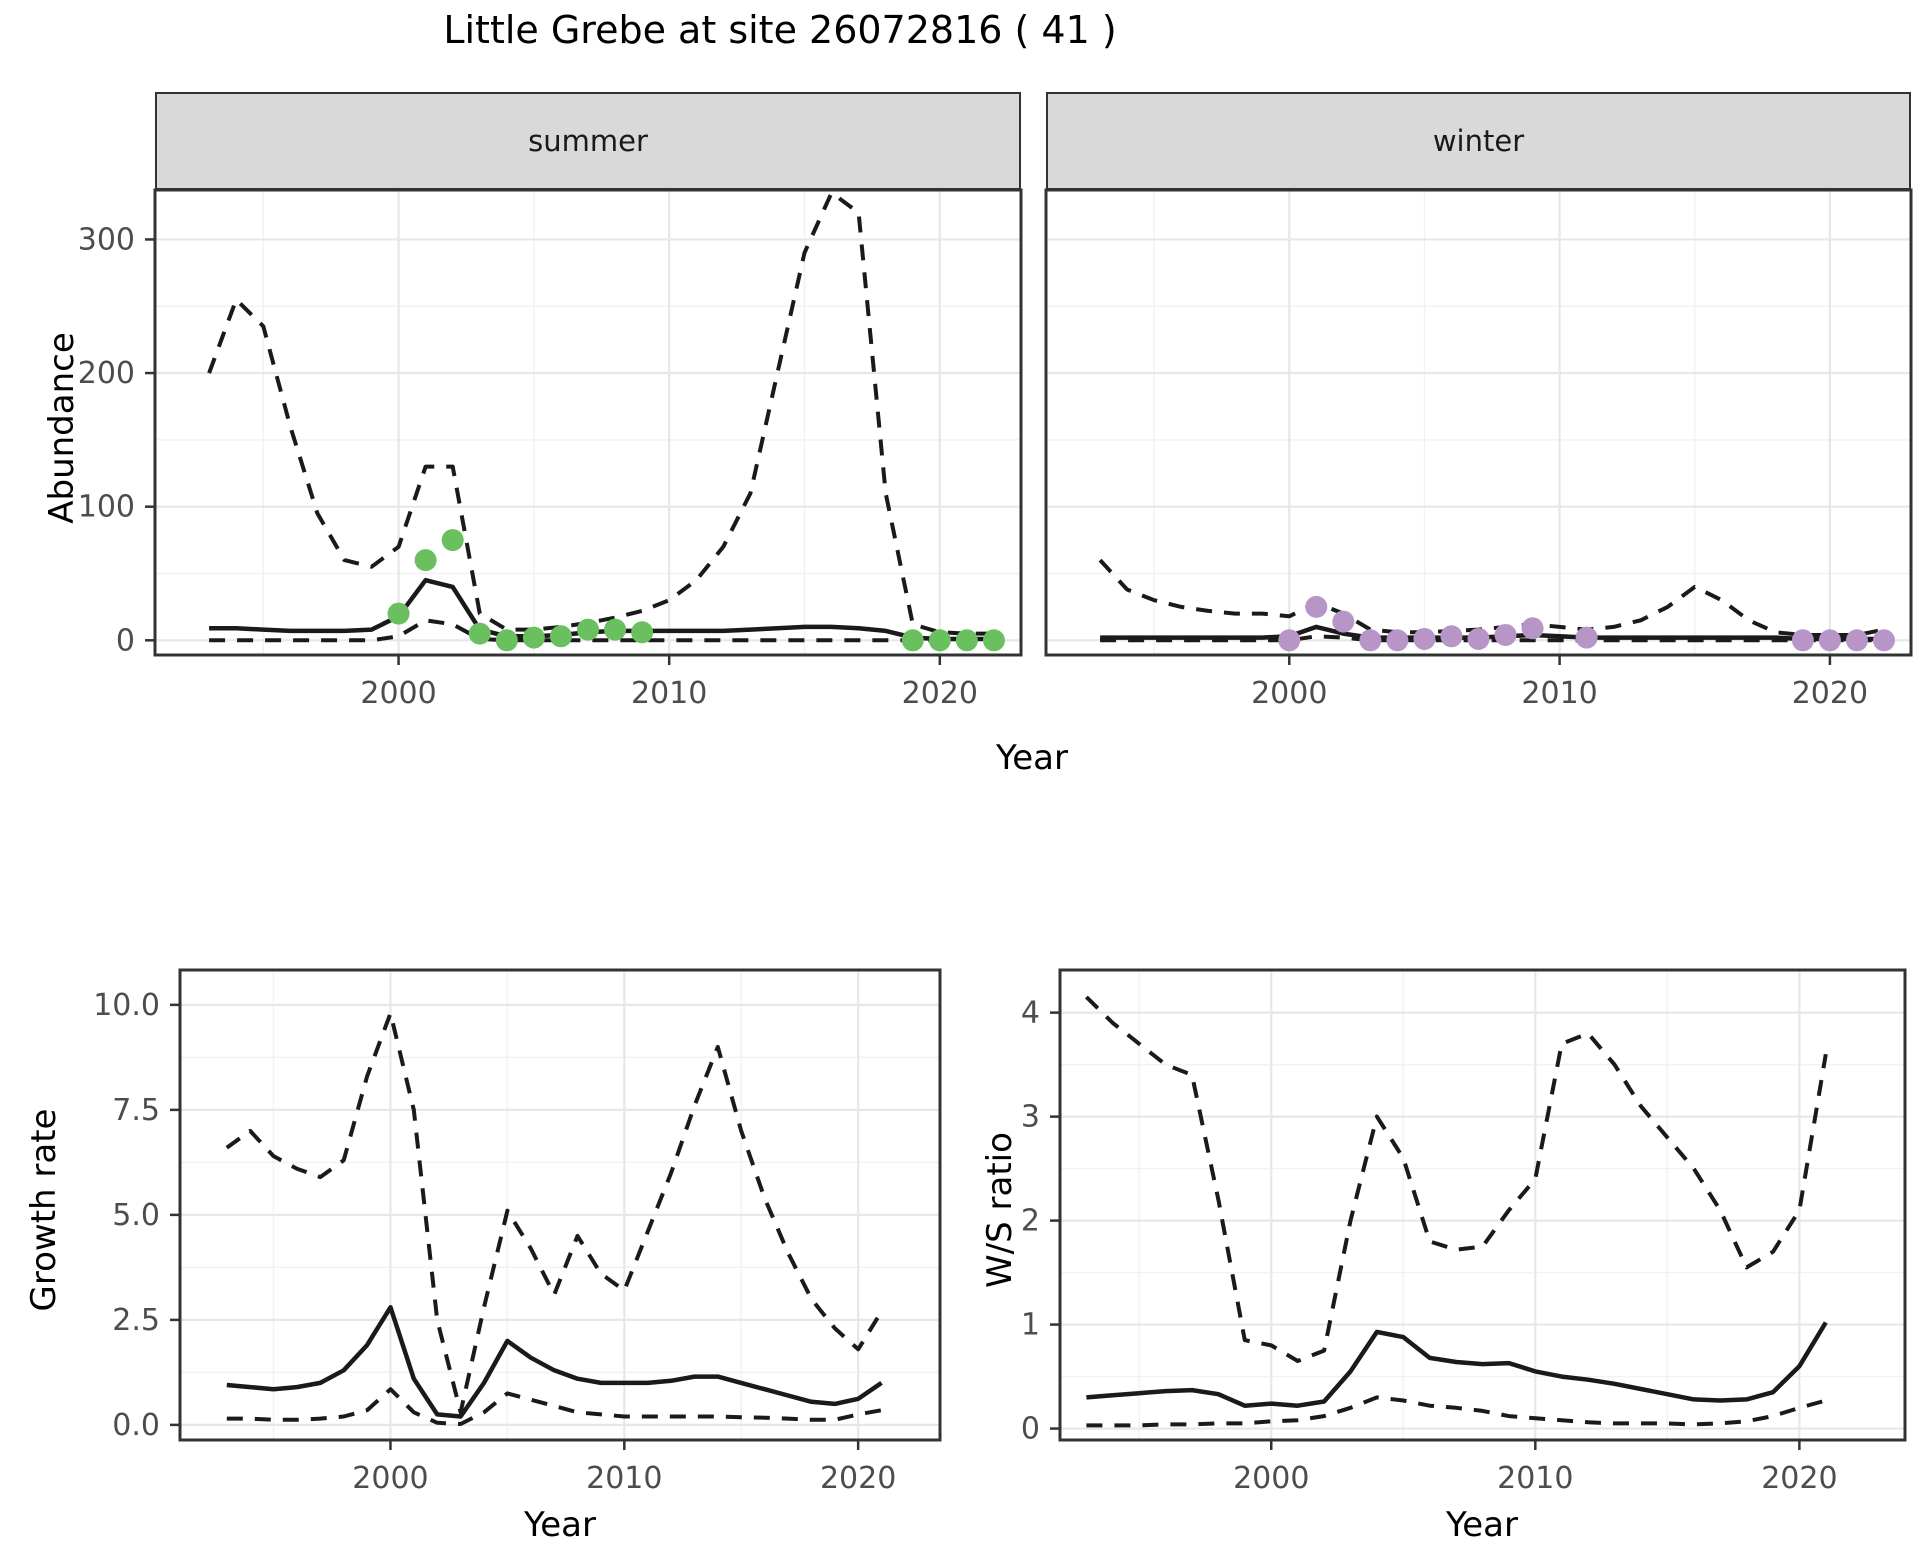 The image size is (1920, 1560). What do you see at coordinates (1030, 1221) in the screenshot?
I see `y-tick-label: 2` at bounding box center [1030, 1221].